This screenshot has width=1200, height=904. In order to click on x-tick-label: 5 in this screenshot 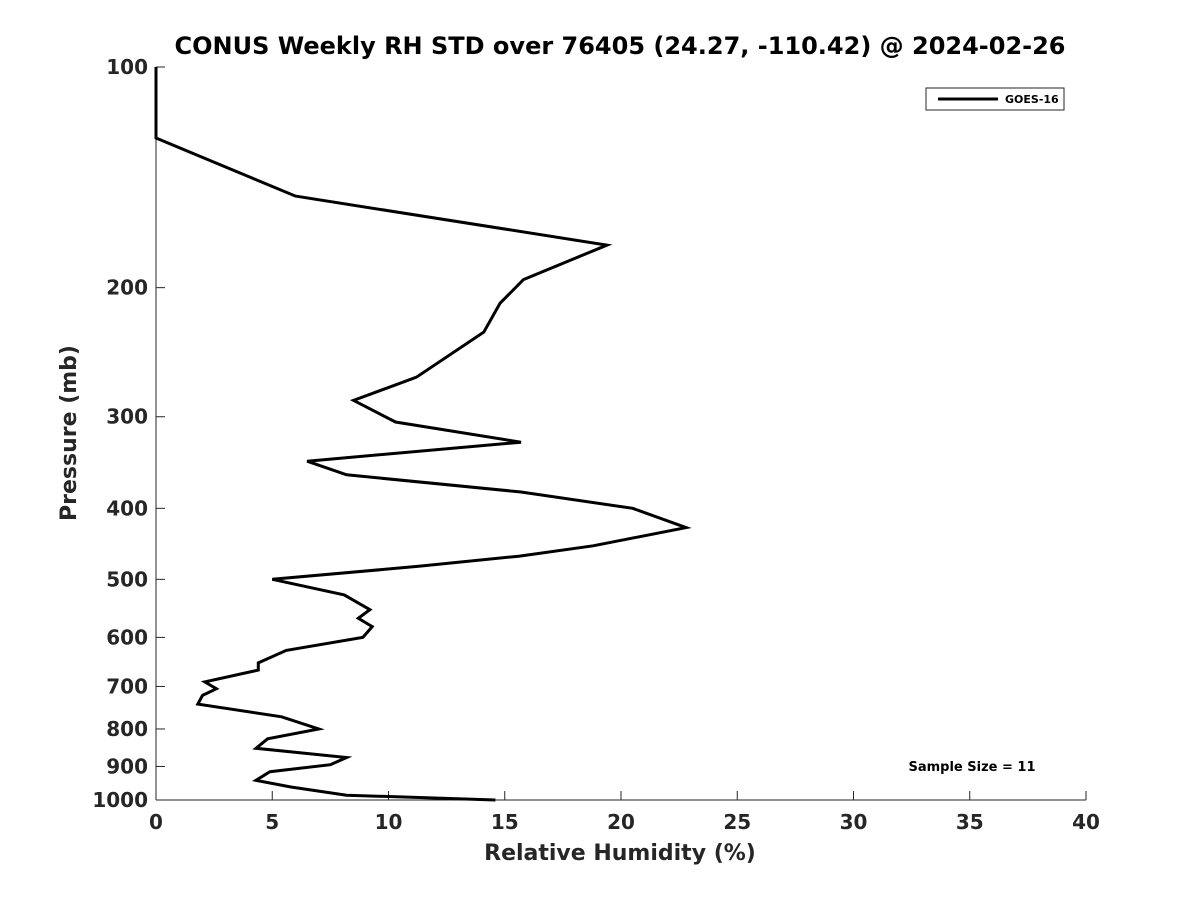, I will do `click(272, 822)`.